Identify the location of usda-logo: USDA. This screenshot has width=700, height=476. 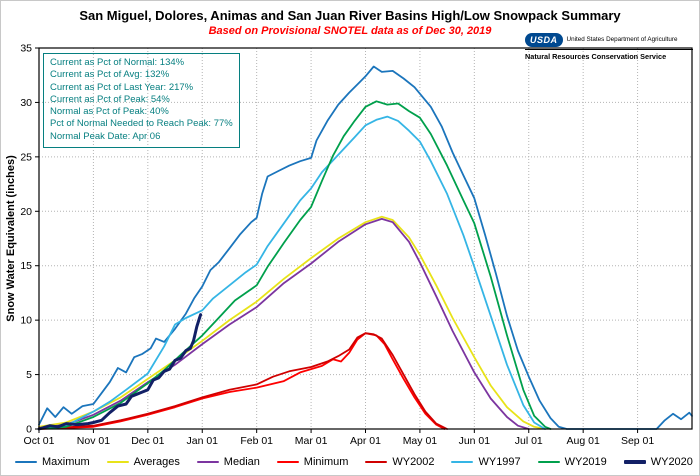
(544, 40).